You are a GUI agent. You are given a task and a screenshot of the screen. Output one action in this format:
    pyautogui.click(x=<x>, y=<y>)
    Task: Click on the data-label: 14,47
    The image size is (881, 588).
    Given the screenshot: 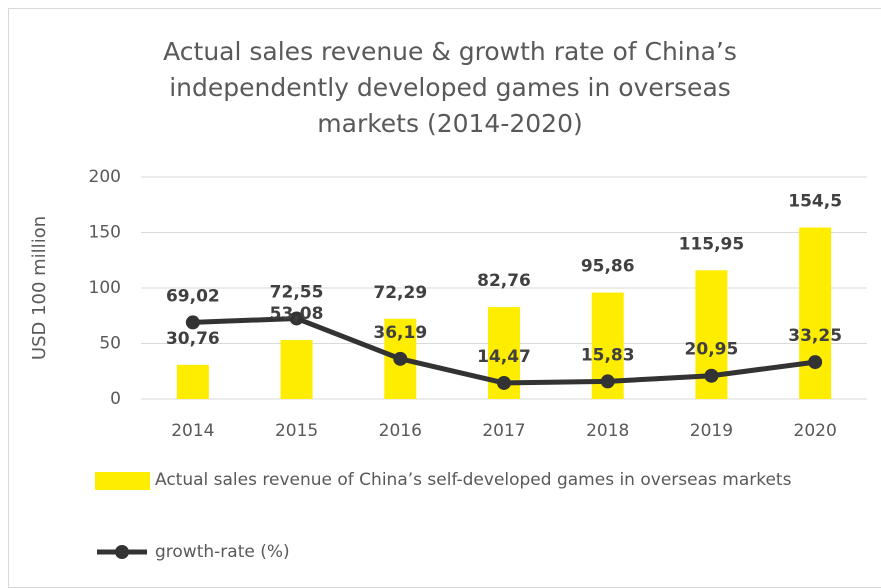 What is the action you would take?
    pyautogui.click(x=504, y=357)
    